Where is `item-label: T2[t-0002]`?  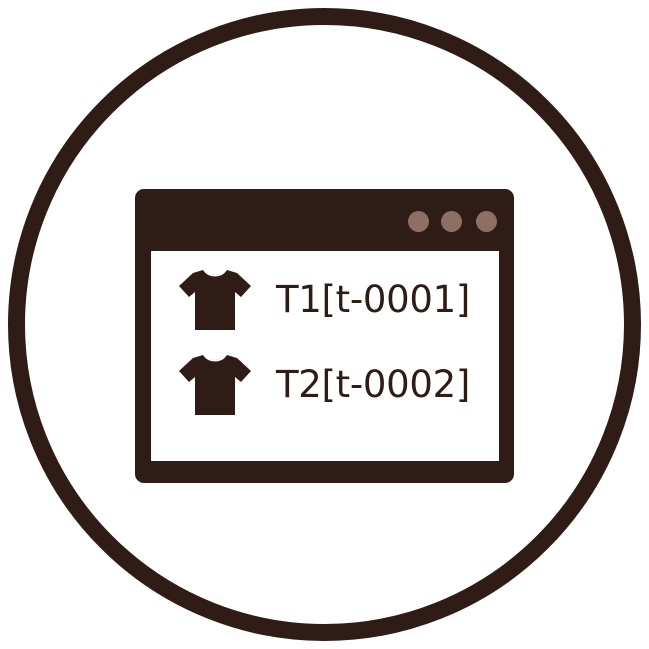
item-label: T2[t-0002] is located at coordinates (373, 384).